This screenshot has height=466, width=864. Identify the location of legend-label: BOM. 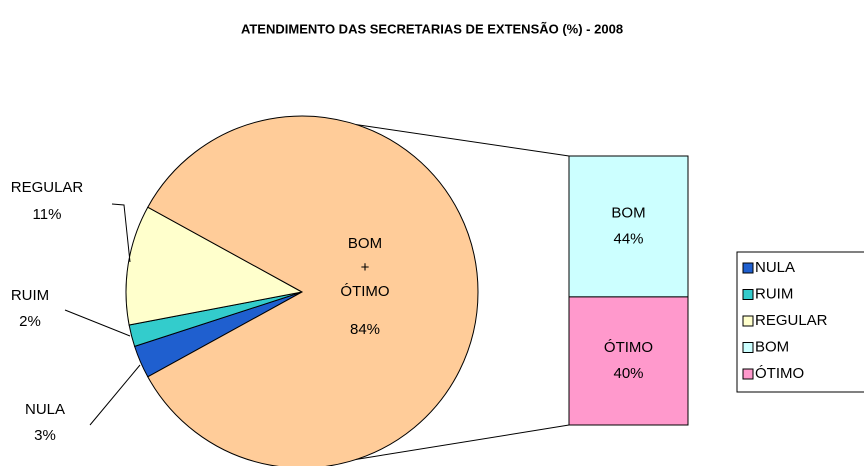
(772, 346).